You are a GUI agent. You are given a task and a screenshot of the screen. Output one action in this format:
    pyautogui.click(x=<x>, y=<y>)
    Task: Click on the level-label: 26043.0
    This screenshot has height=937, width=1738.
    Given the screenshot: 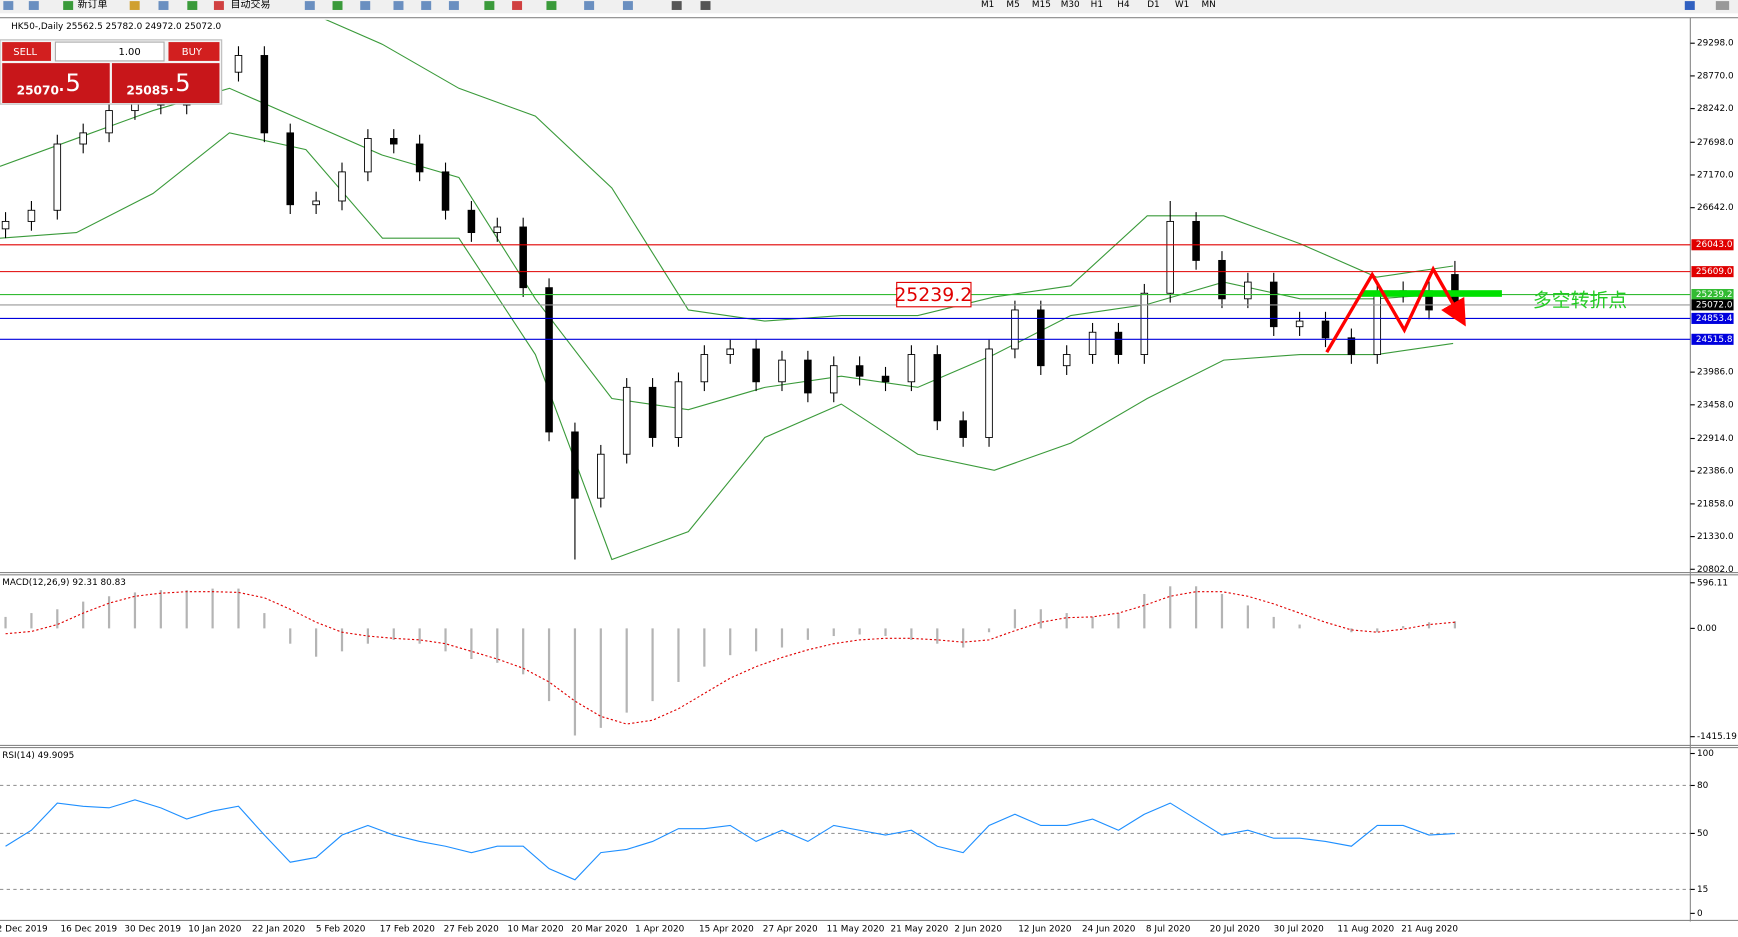 What is the action you would take?
    pyautogui.click(x=1714, y=245)
    